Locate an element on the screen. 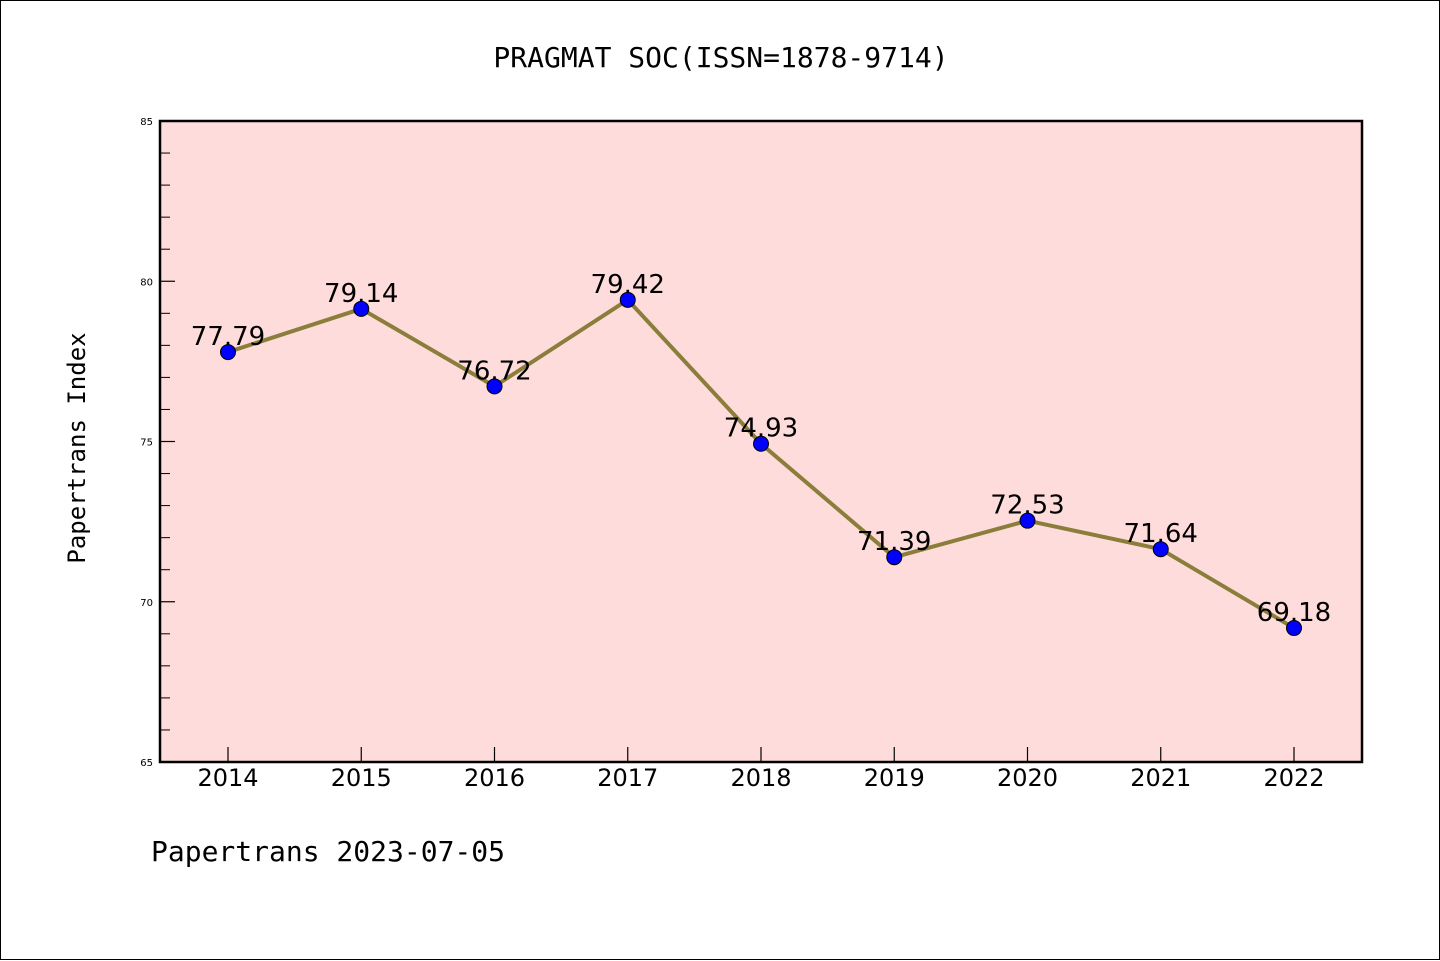 Image resolution: width=1440 pixels, height=961 pixels. chart-title: PRAGMAT SOC(ISSN=1878-9714) is located at coordinates (720, 57).